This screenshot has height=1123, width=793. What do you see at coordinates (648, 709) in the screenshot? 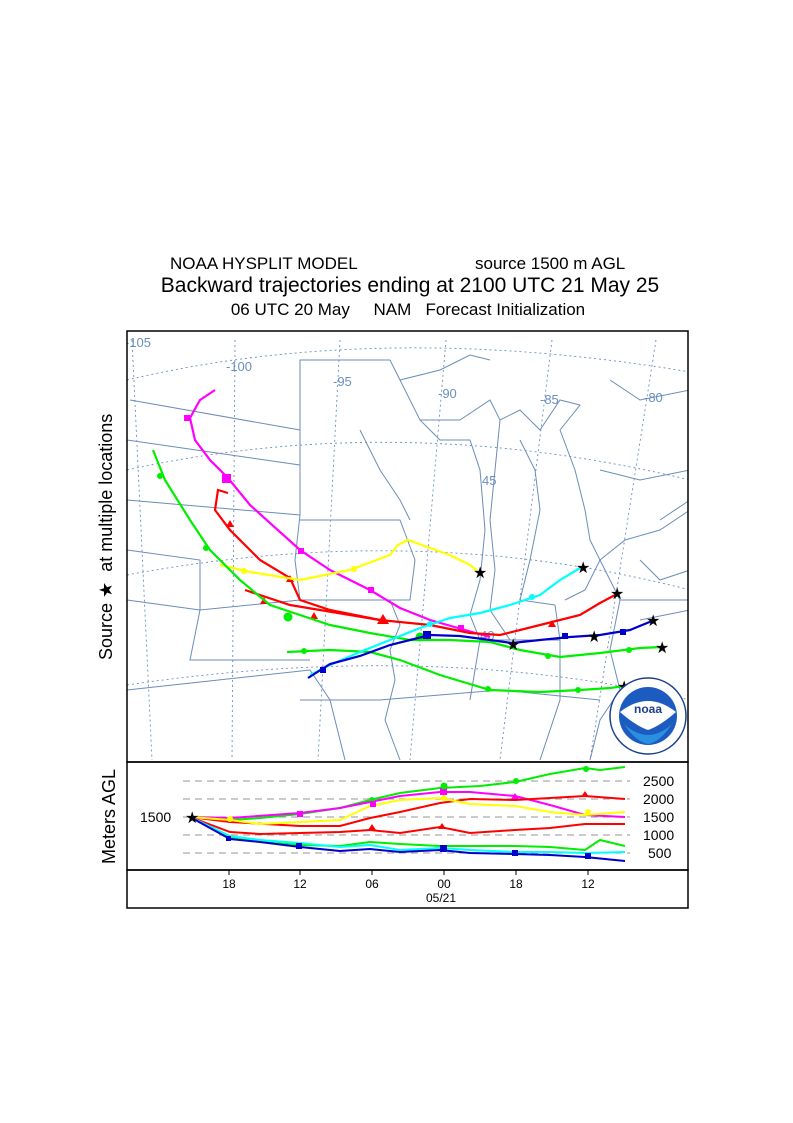
I see `noaa-logo-text: noaa` at bounding box center [648, 709].